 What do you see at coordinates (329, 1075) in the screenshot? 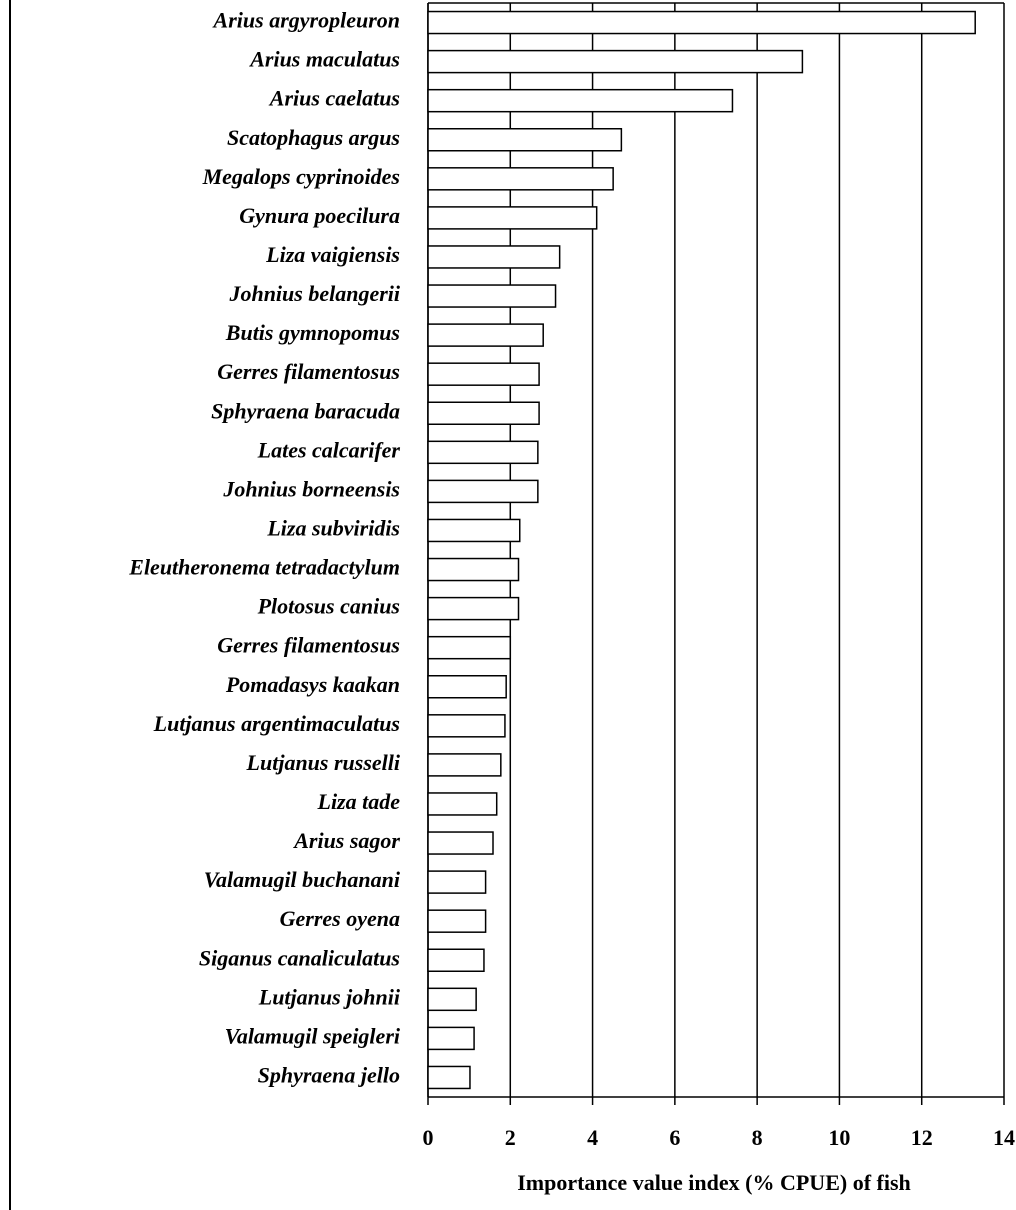
I see `category-label: Sphyraena jello` at bounding box center [329, 1075].